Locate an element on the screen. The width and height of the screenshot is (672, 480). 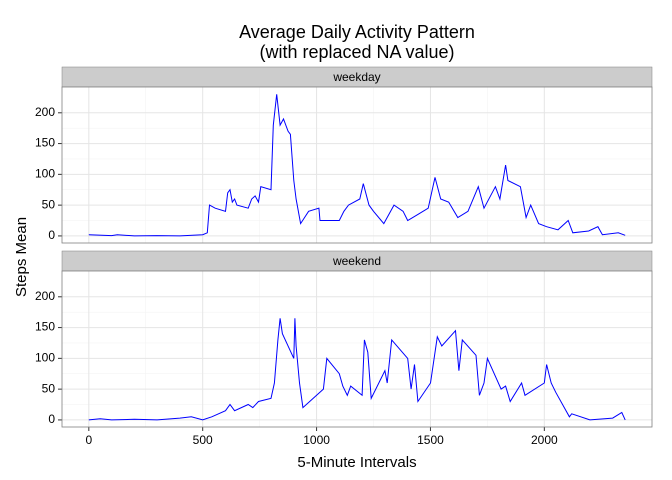
x-axis-label: 5-Minute Intervals is located at coordinates (356, 462).